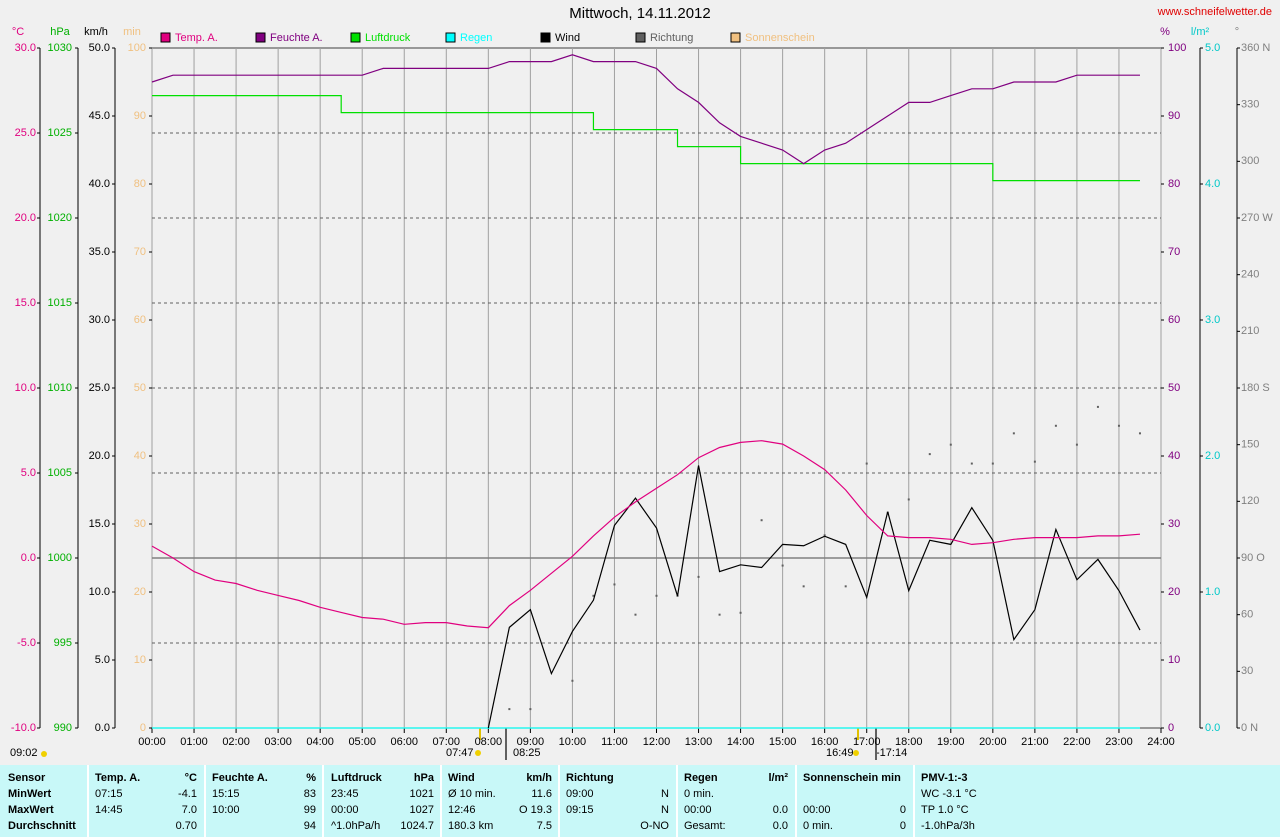  What do you see at coordinates (909, 742) in the screenshot?
I see `x-tick-label: 18:00` at bounding box center [909, 742].